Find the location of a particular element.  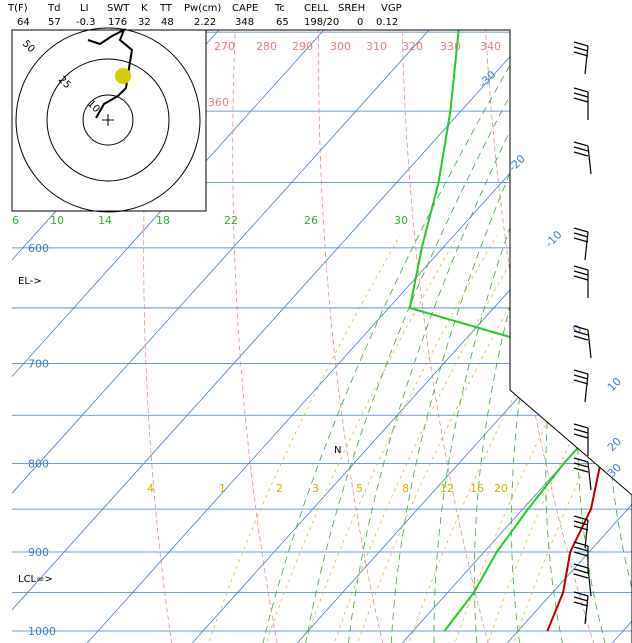

header-label: SREH is located at coordinates (352, 8).